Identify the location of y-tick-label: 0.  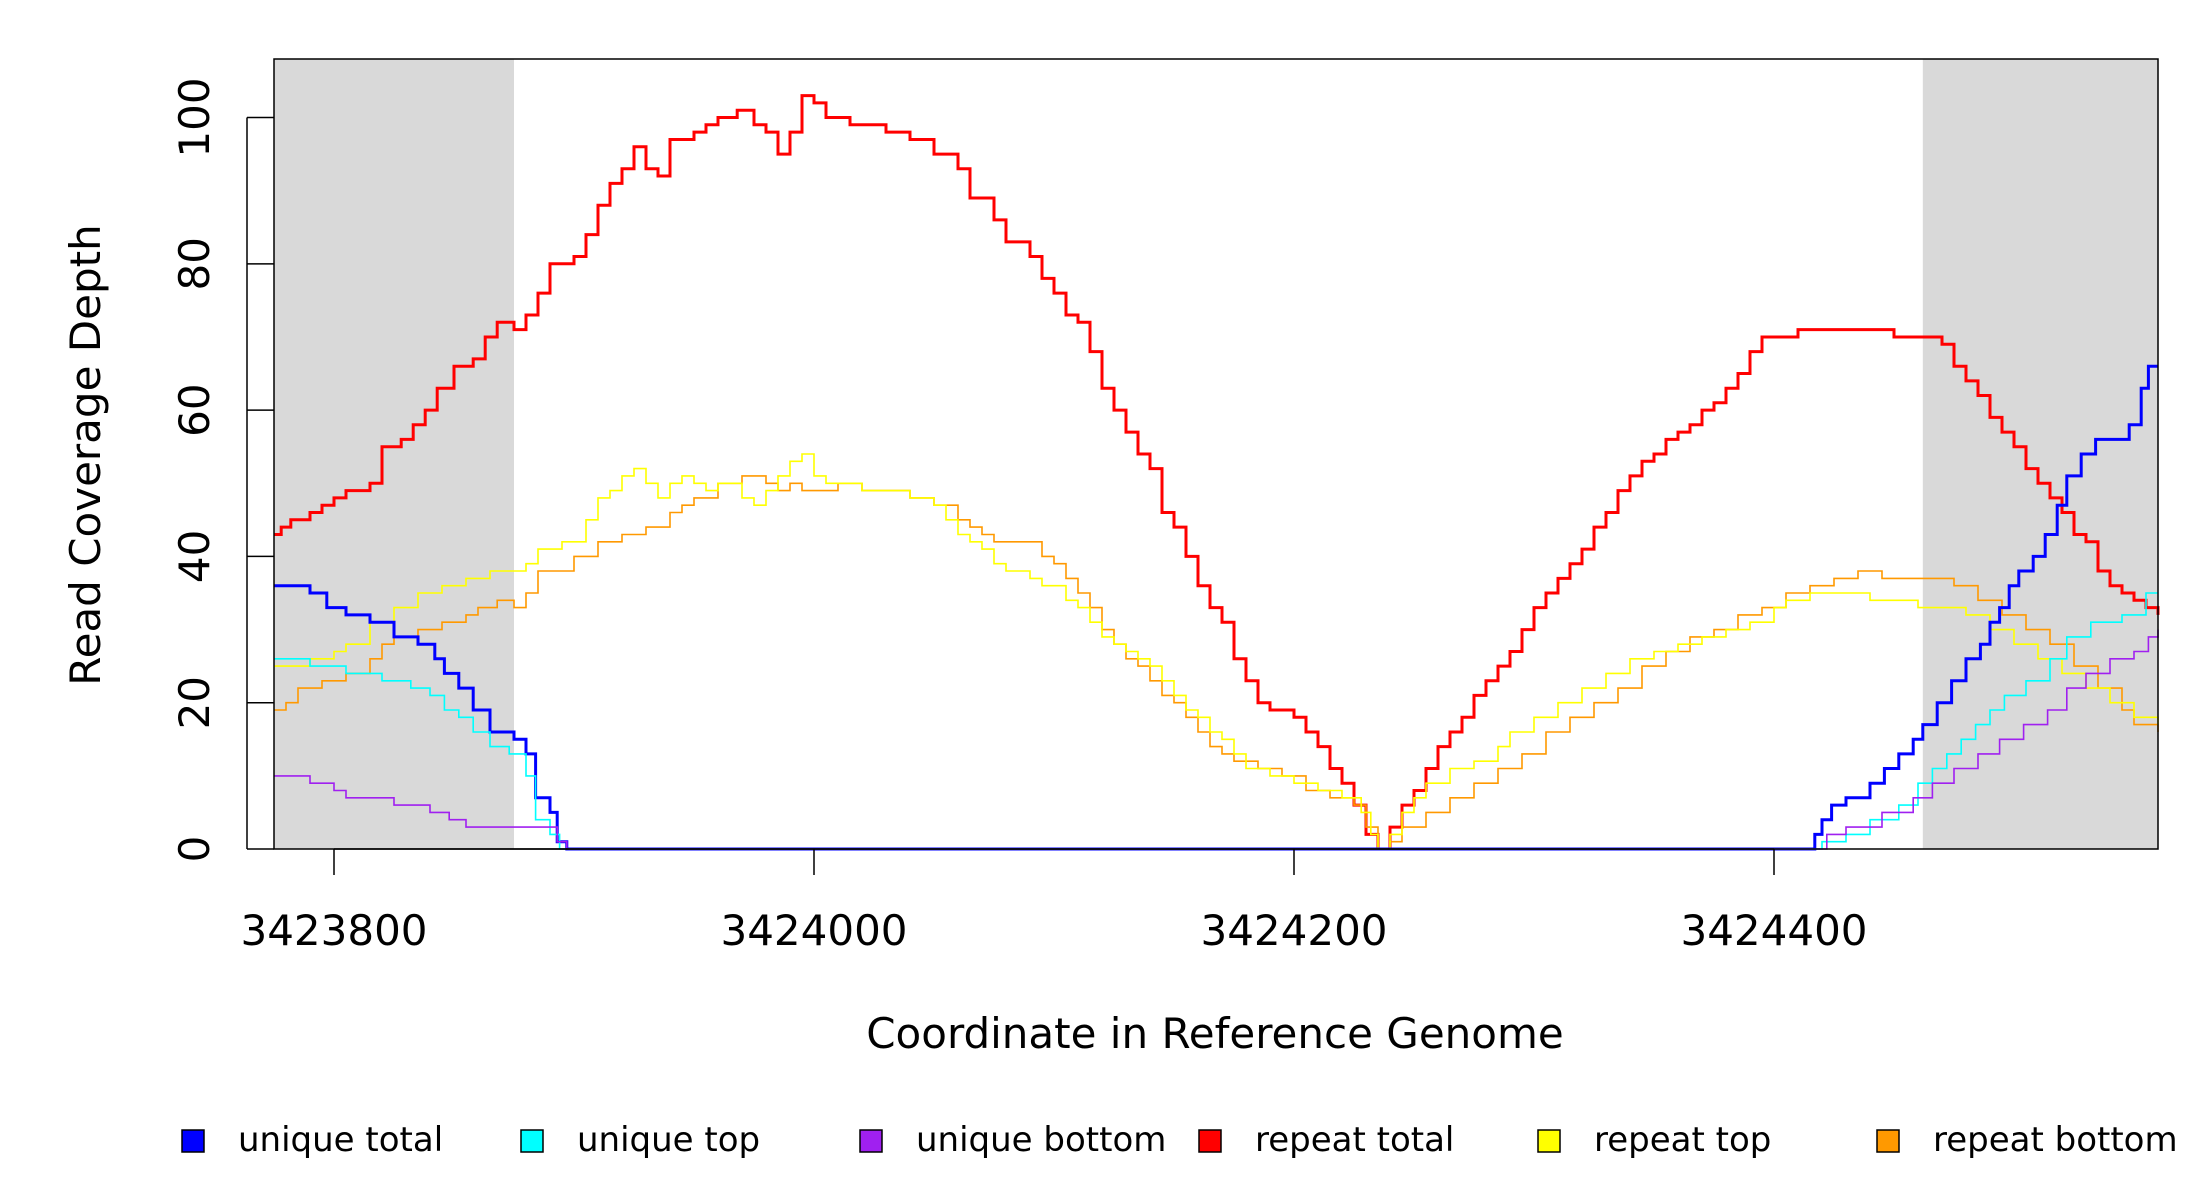
(194, 849).